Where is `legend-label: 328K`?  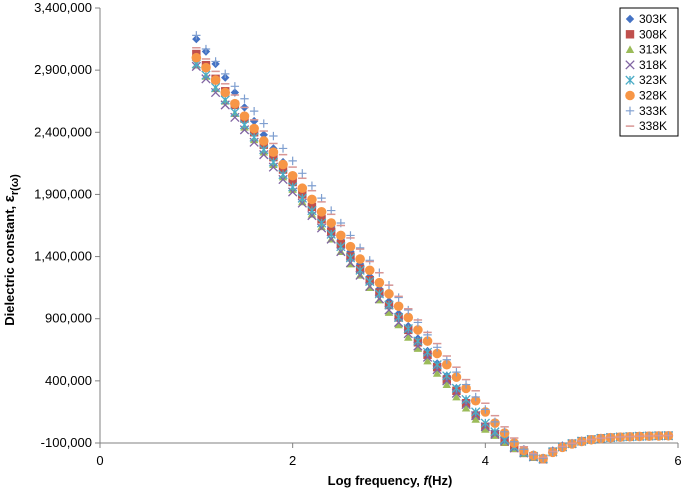
legend-label: 328K is located at coordinates (653, 96).